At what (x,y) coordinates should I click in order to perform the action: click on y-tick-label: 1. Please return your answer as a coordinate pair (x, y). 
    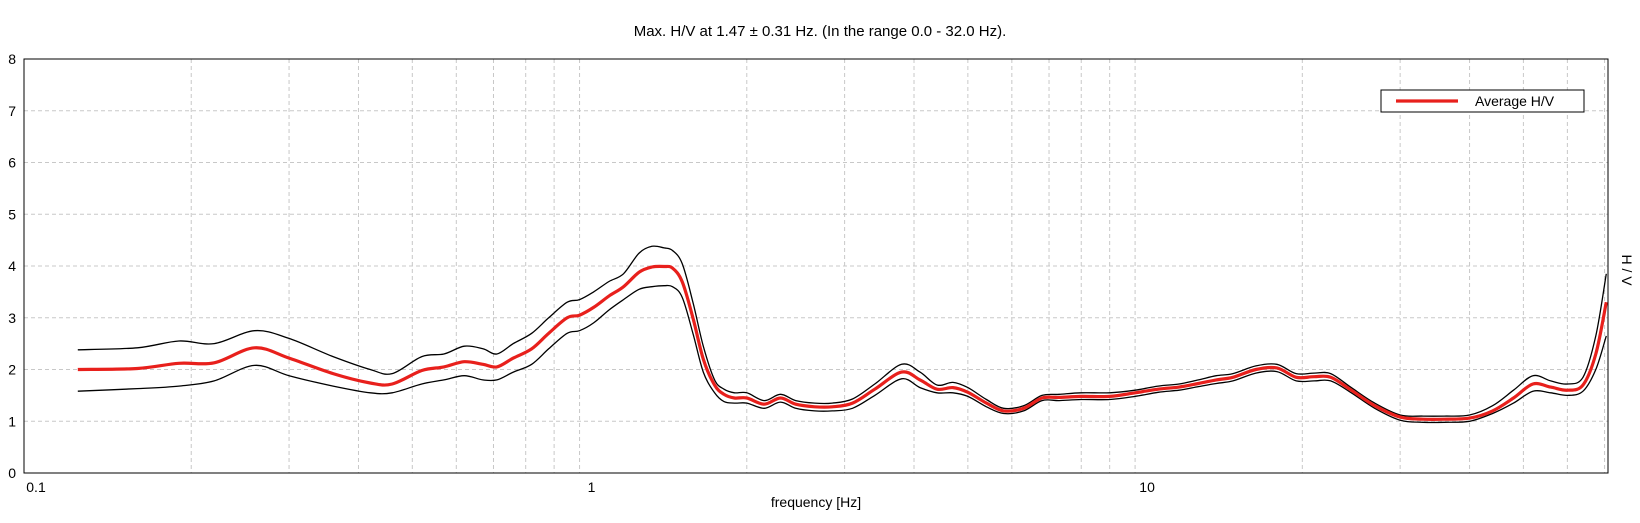
    Looking at the image, I should click on (12, 421).